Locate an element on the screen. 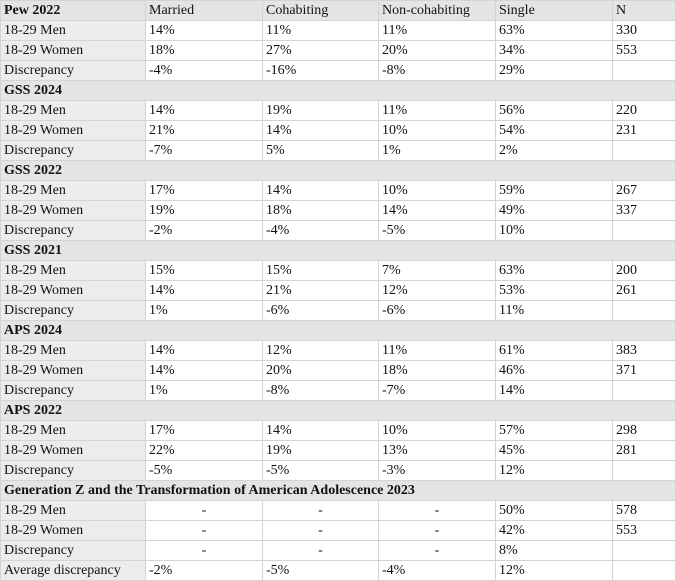 The width and height of the screenshot is (675, 581). data-row: 18-29 Men 14% 19% 11% 56% 220 is located at coordinates (337, 110).